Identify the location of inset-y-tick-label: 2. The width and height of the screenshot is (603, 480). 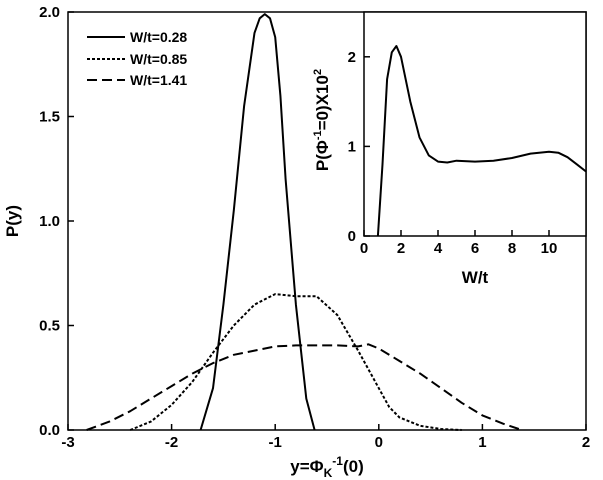
(352, 57).